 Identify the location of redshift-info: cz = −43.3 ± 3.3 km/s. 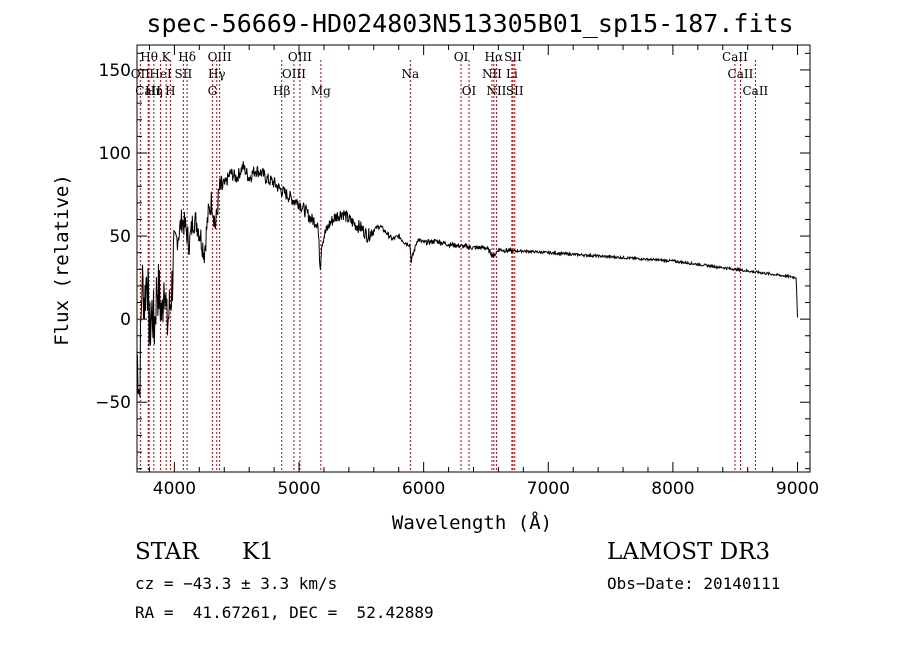
(236, 583).